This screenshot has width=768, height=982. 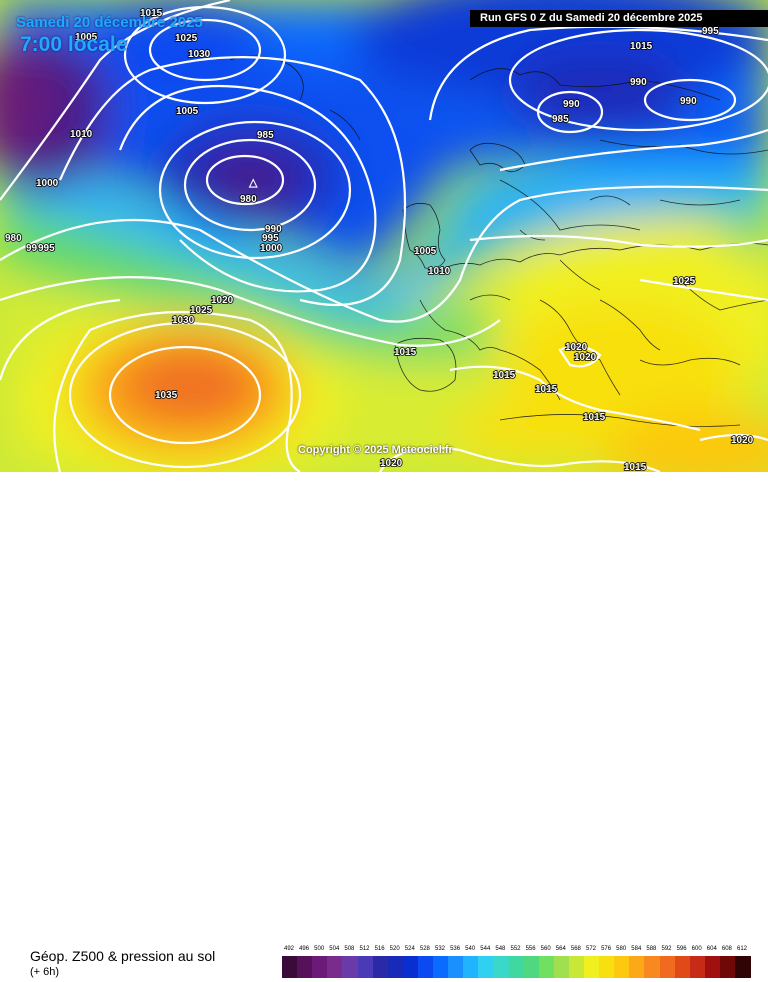 What do you see at coordinates (253, 183) in the screenshot?
I see `low-center-icon: △` at bounding box center [253, 183].